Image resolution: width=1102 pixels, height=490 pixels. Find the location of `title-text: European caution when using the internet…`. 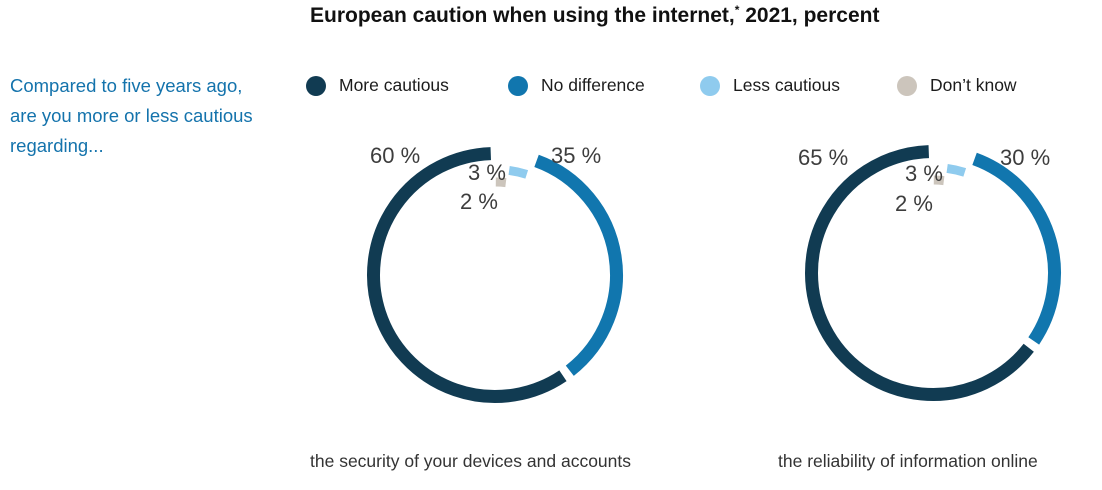

title-text: European caution when using the internet… is located at coordinates (522, 15).